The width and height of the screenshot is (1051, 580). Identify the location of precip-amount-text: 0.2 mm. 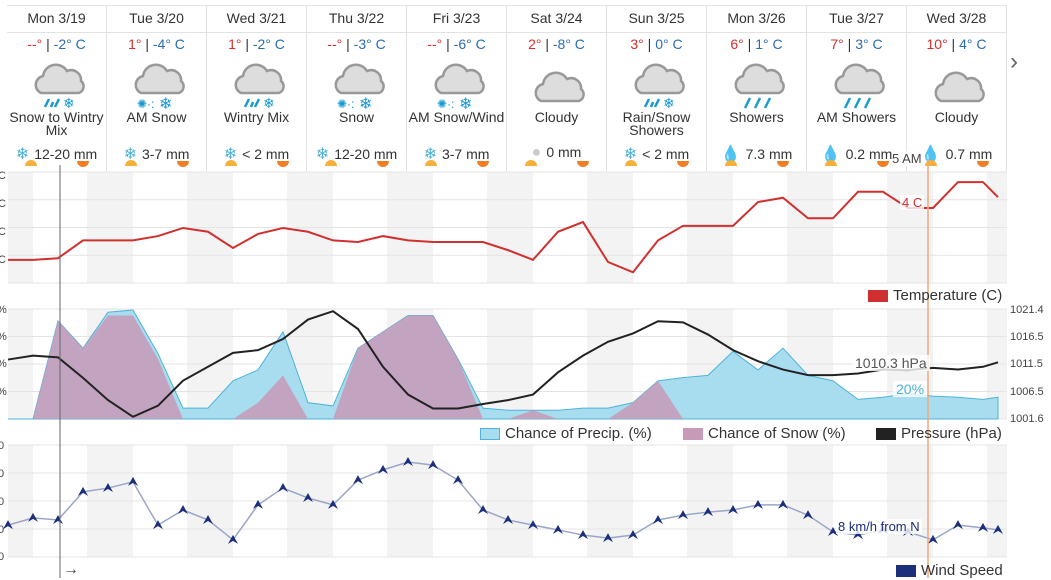
(869, 154).